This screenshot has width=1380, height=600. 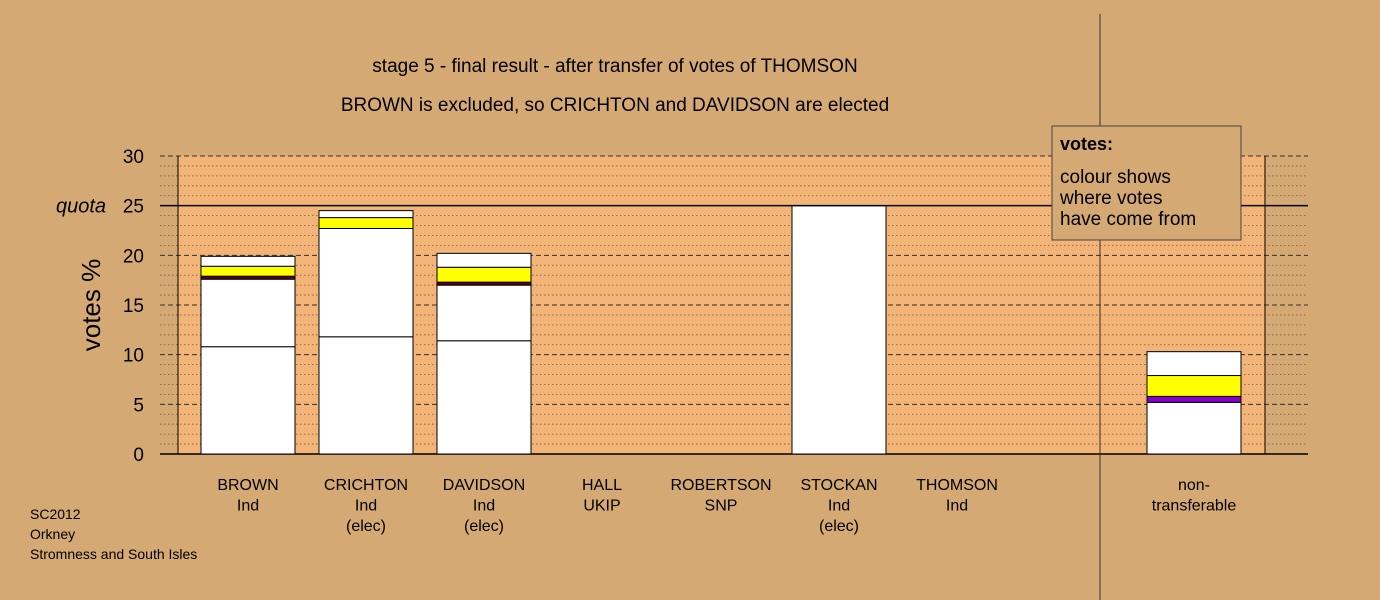 I want to click on x-axis-label: BROWN, so click(x=247, y=485).